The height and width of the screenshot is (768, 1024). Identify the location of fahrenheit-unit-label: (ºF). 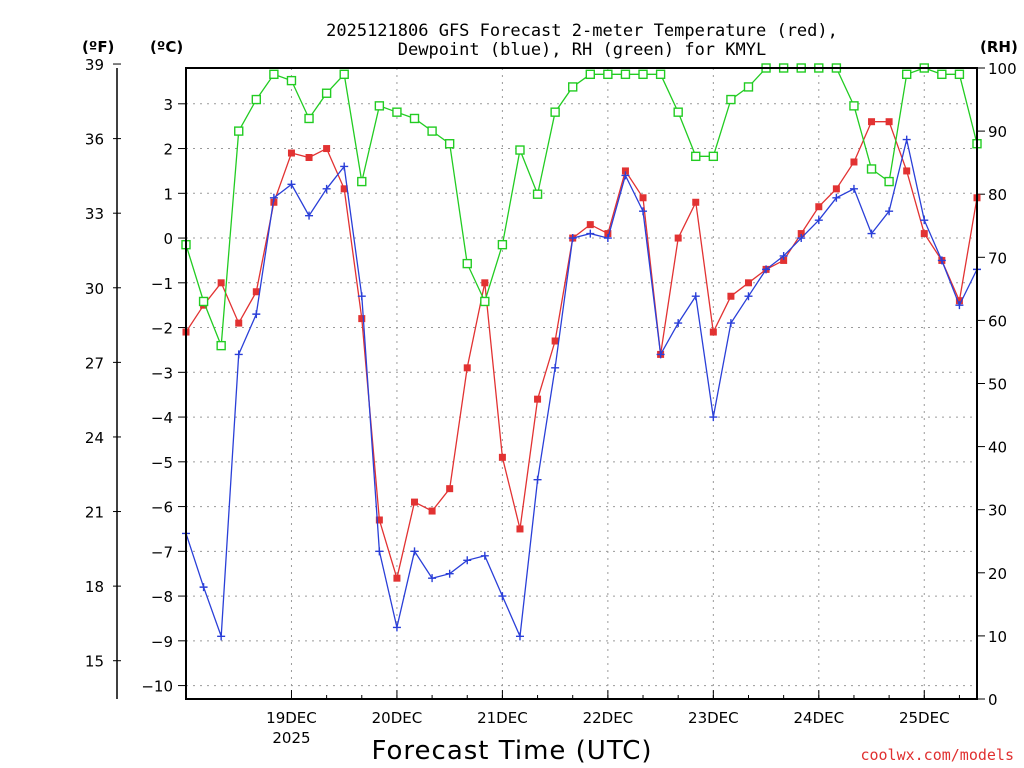
(98, 47).